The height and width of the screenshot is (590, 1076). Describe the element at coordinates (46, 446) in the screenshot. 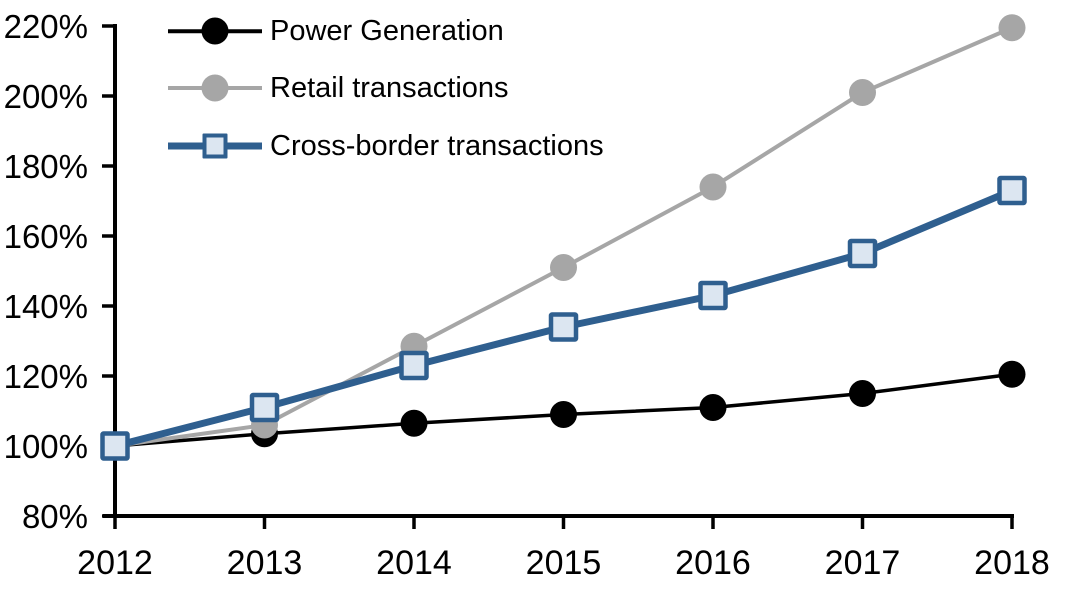

I see `y-tick-label: 100%` at that location.